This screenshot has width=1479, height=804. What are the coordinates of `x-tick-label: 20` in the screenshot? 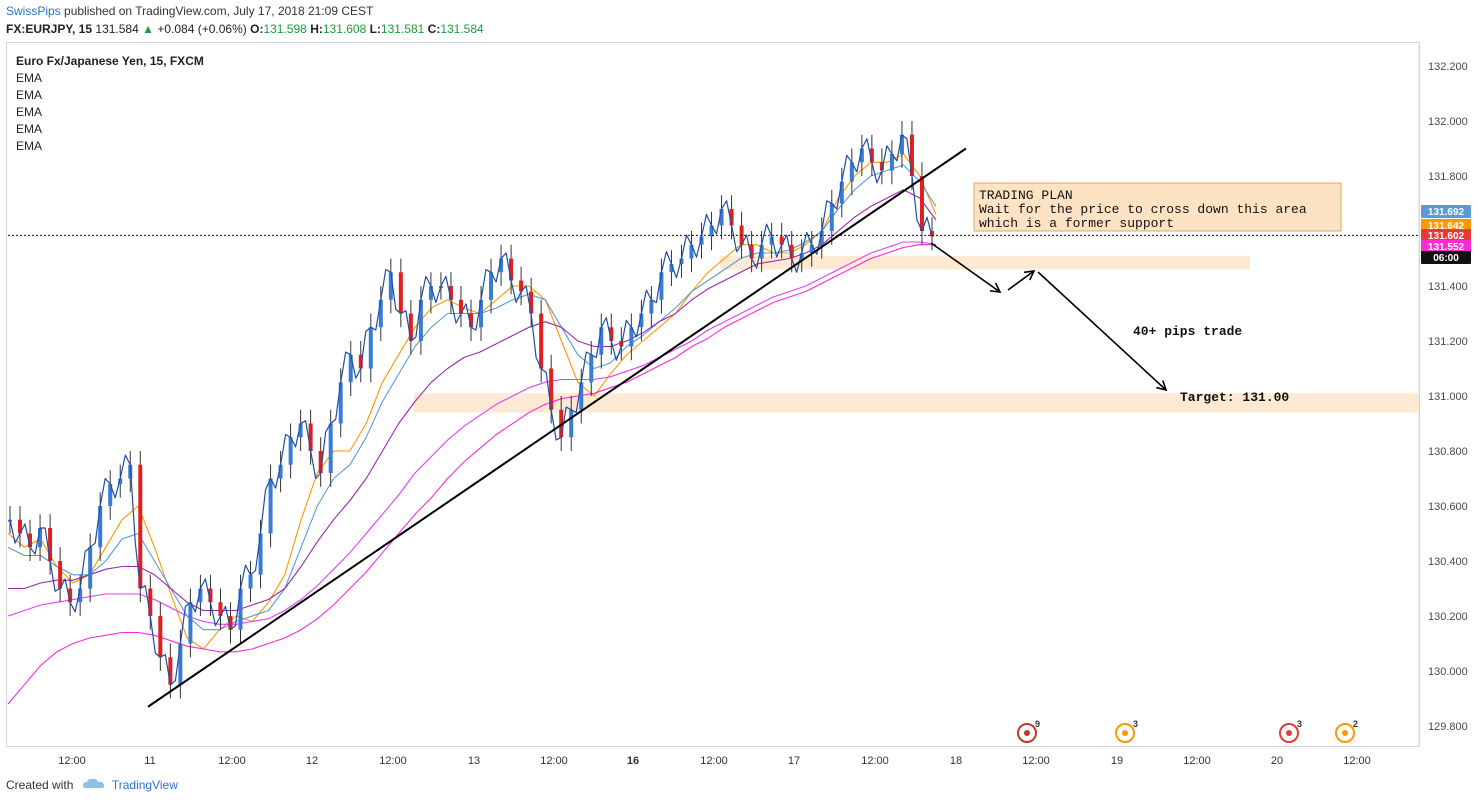 It's located at (1277, 761).